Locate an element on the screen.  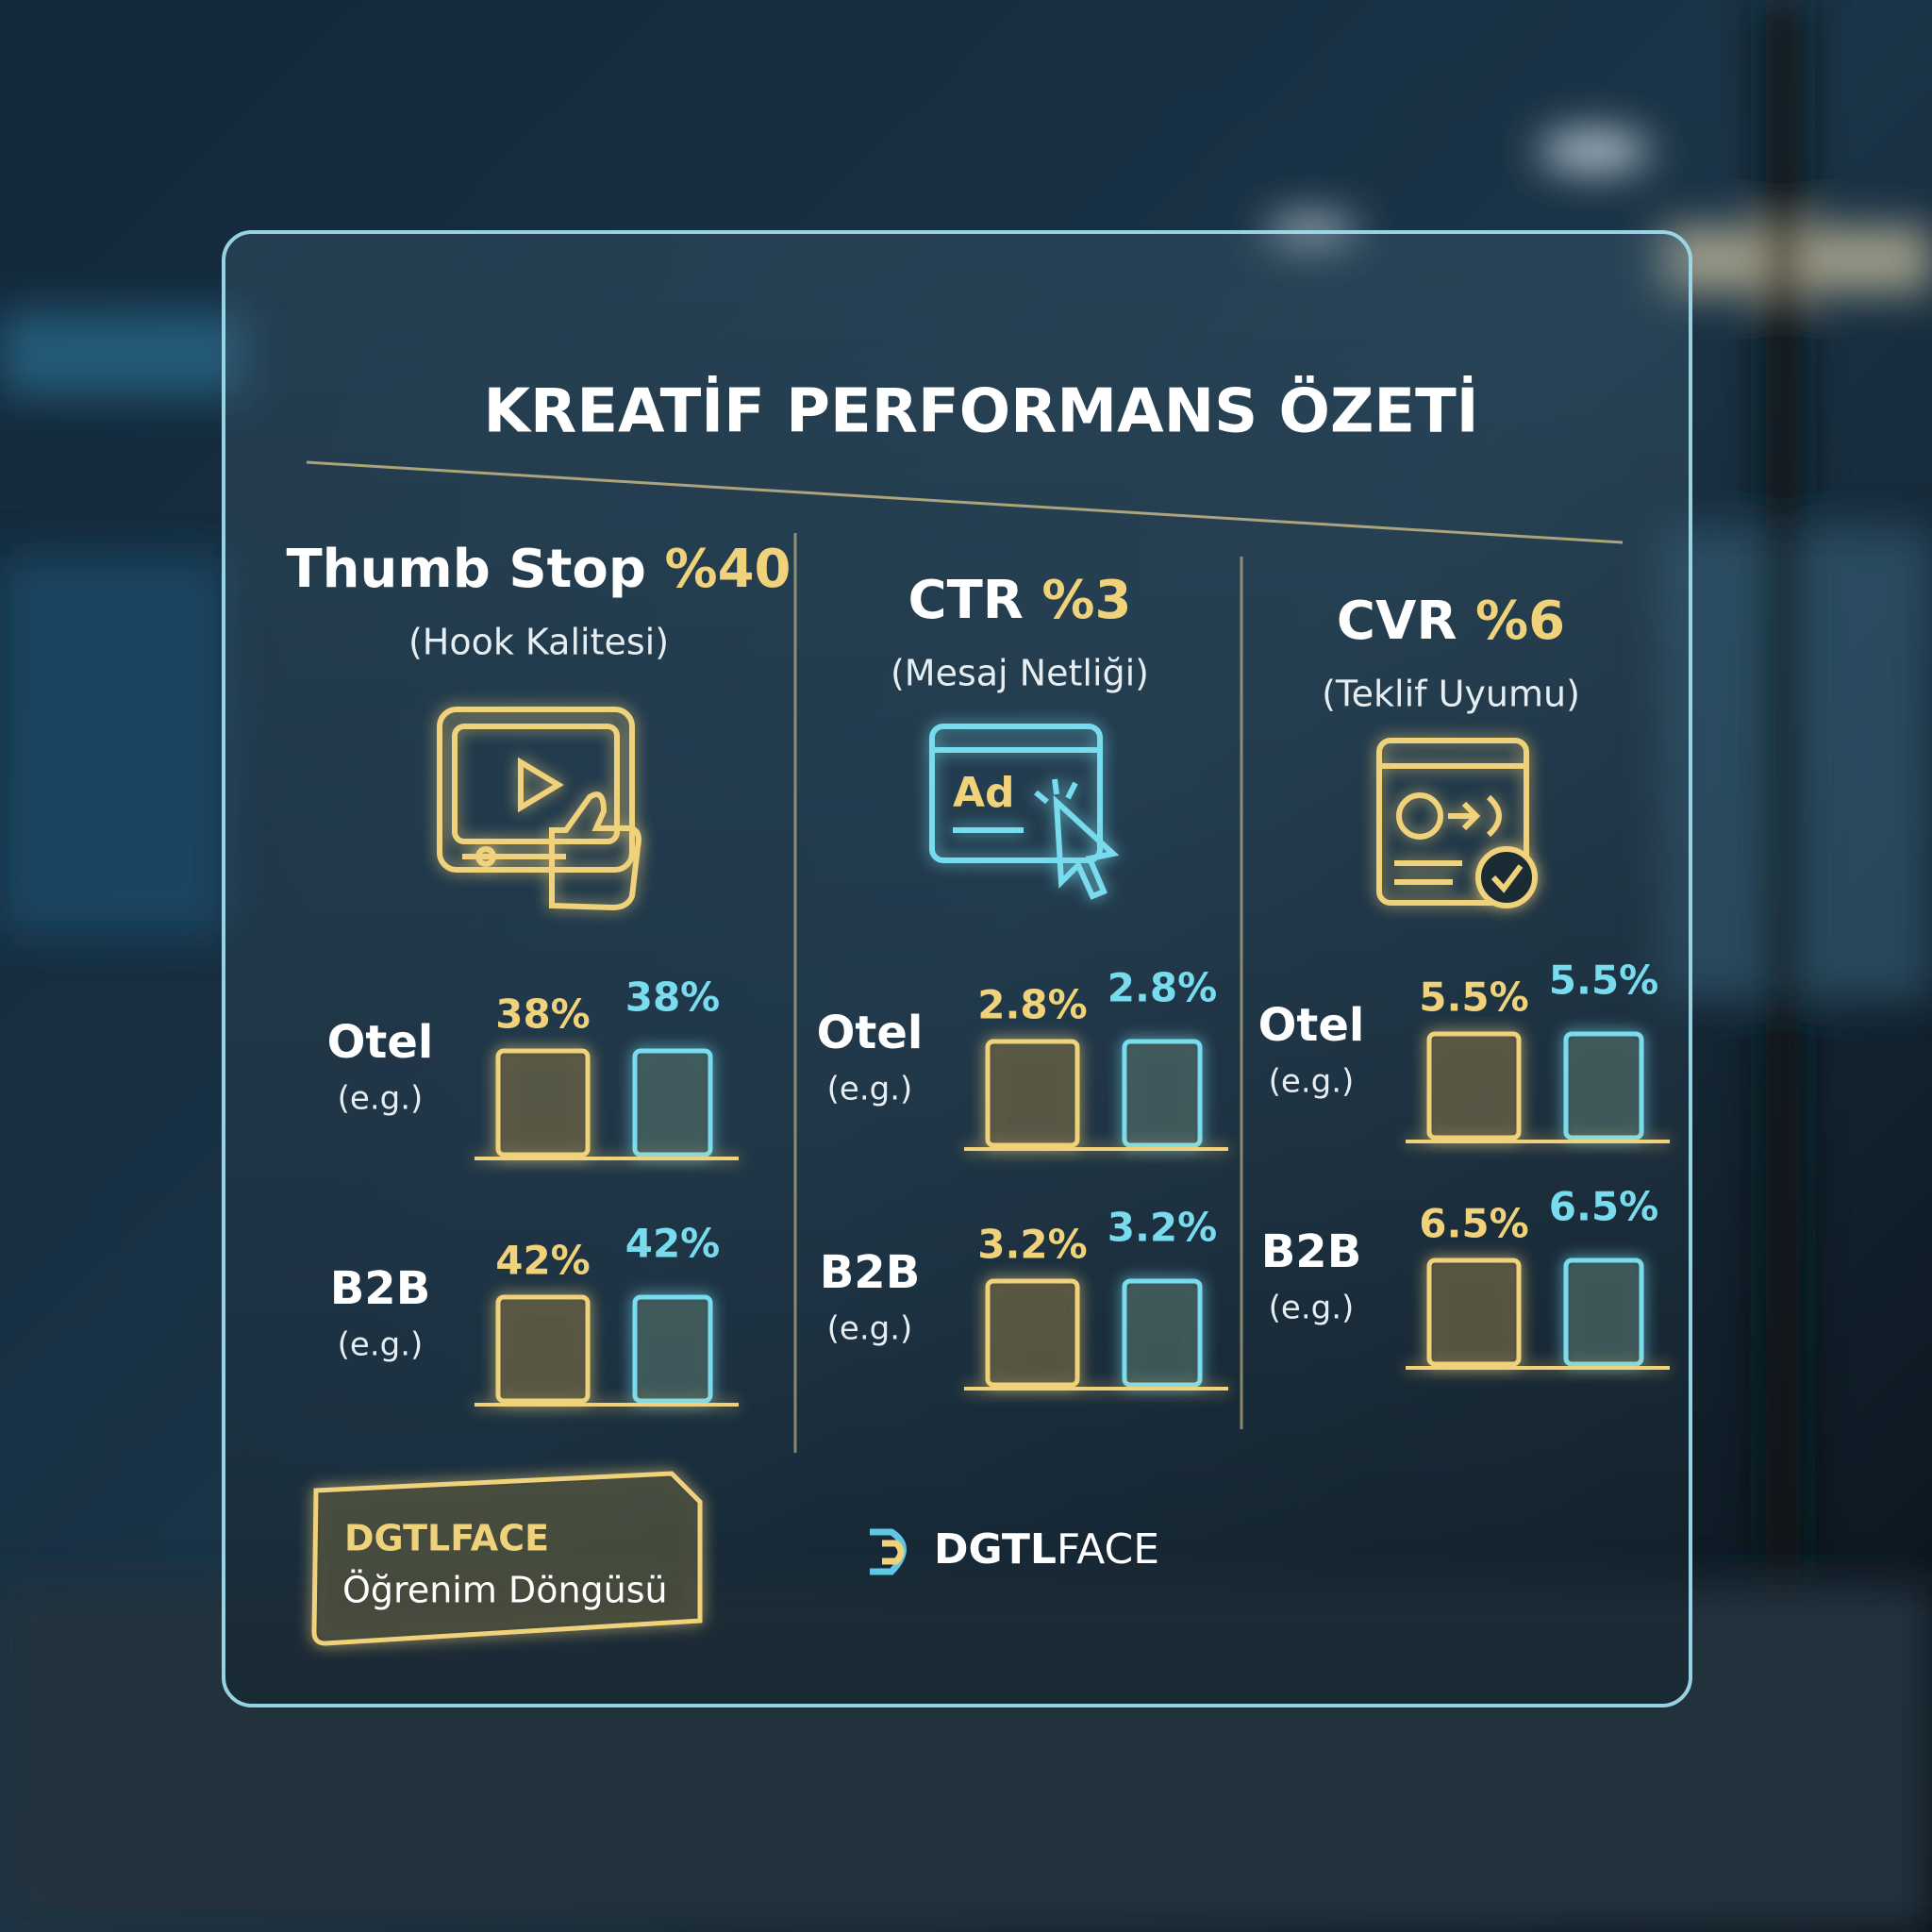
ad-click-icon is located at coordinates (1025, 812).